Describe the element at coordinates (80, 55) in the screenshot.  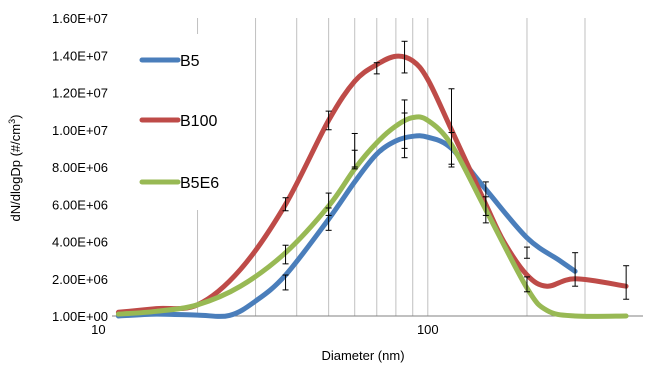
I see `y-tick-label: 1.40E+07` at that location.